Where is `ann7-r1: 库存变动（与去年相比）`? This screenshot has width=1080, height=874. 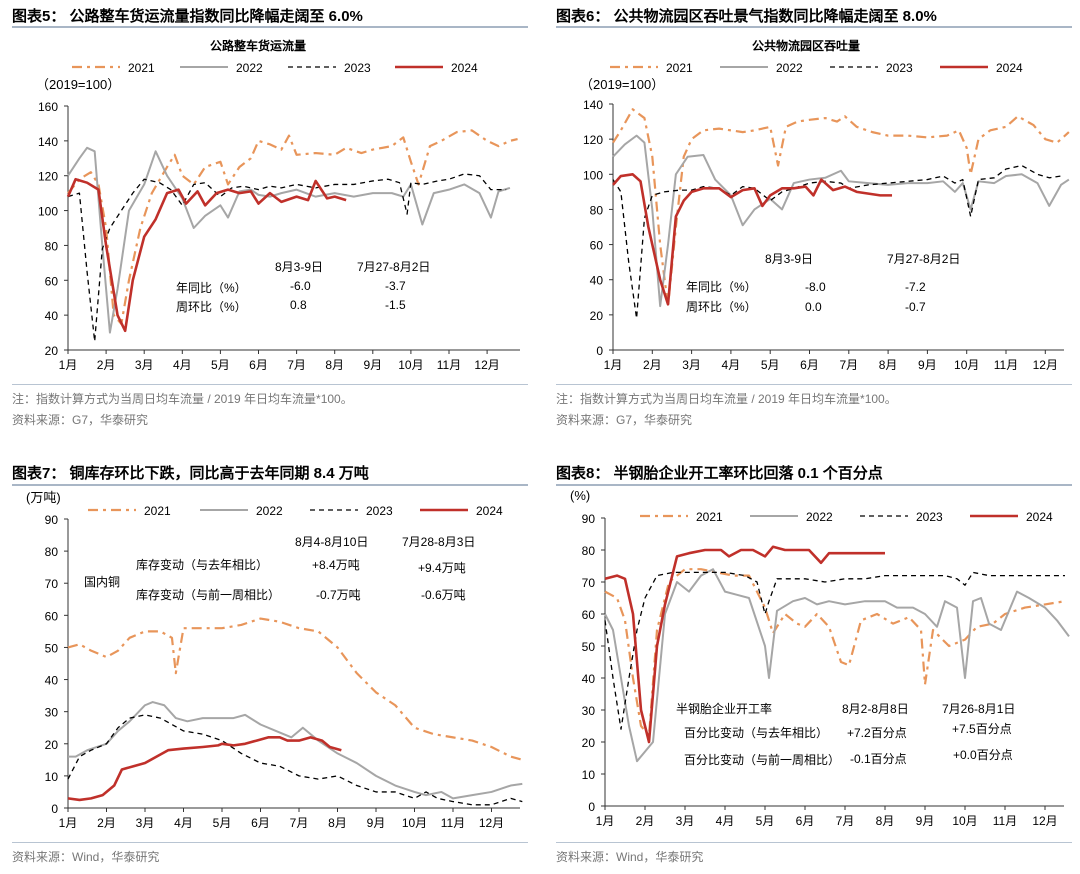 ann7-r1: 库存变动（与去年相比） is located at coordinates (202, 565).